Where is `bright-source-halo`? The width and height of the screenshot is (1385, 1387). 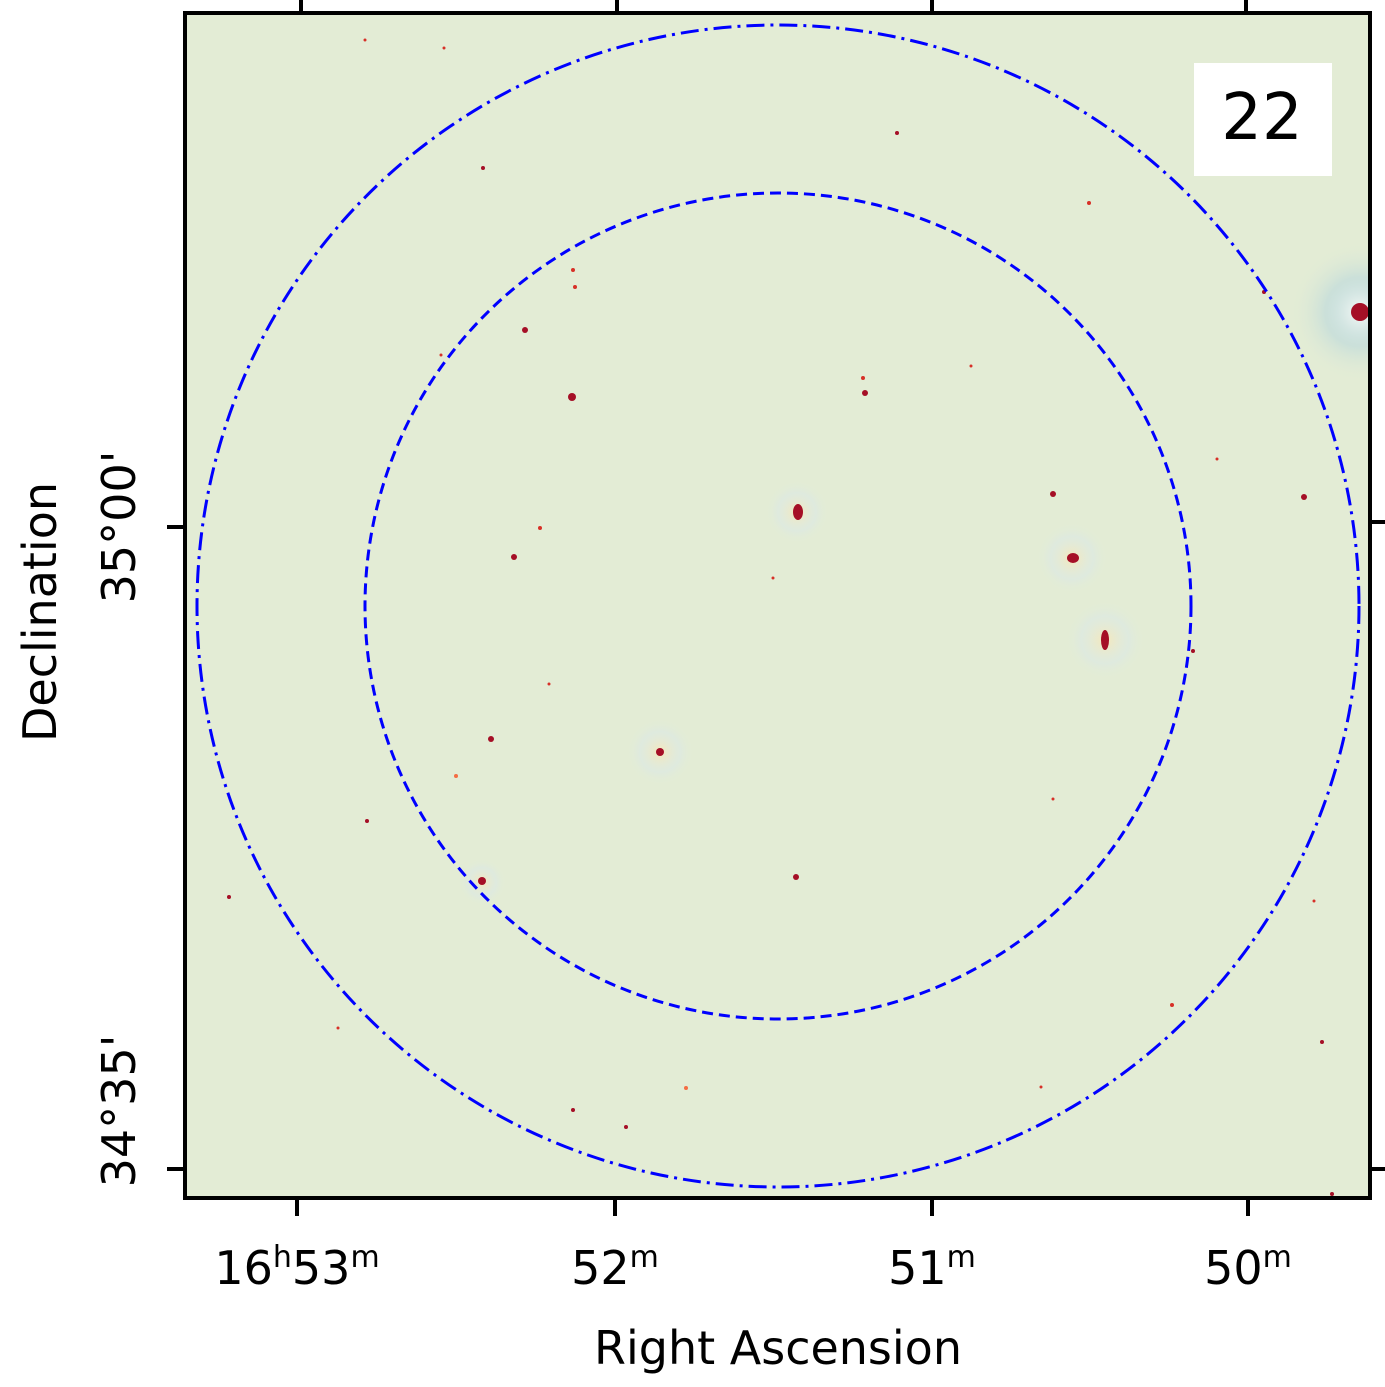
bright-source-halo is located at coordinates (1330, 312).